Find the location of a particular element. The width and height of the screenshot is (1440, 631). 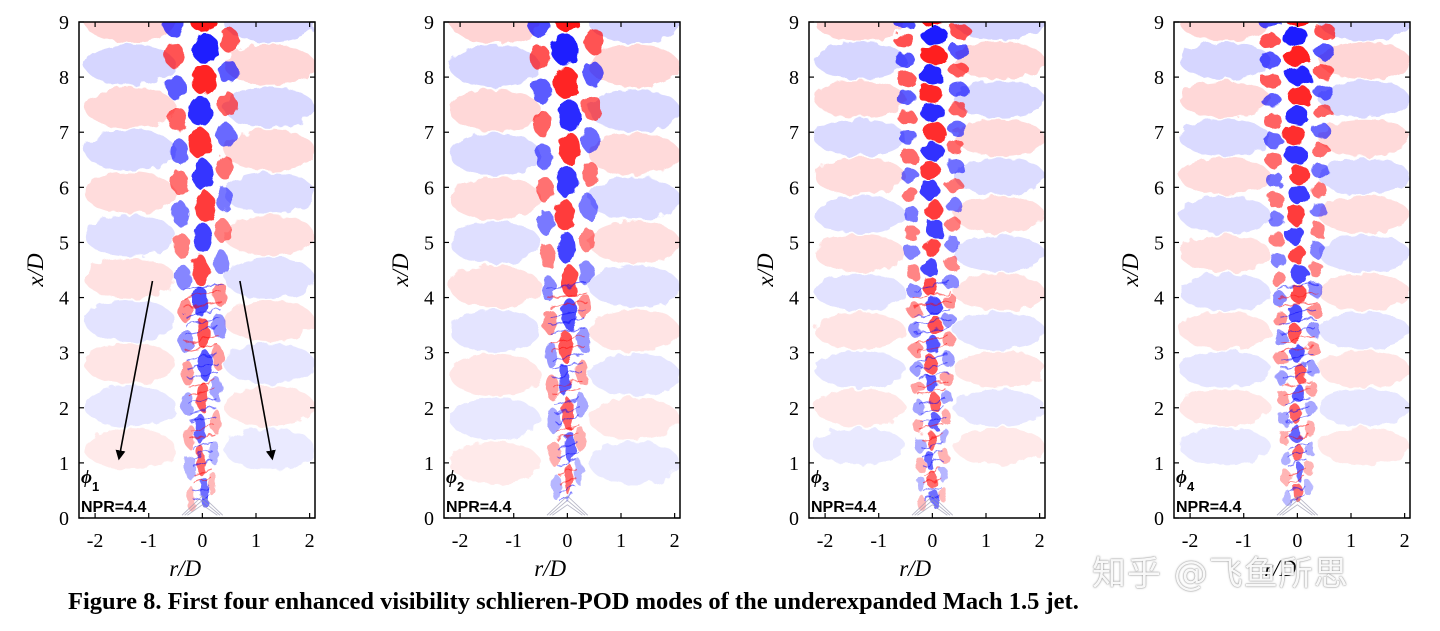

ytick-label: 5 is located at coordinates (64, 243).